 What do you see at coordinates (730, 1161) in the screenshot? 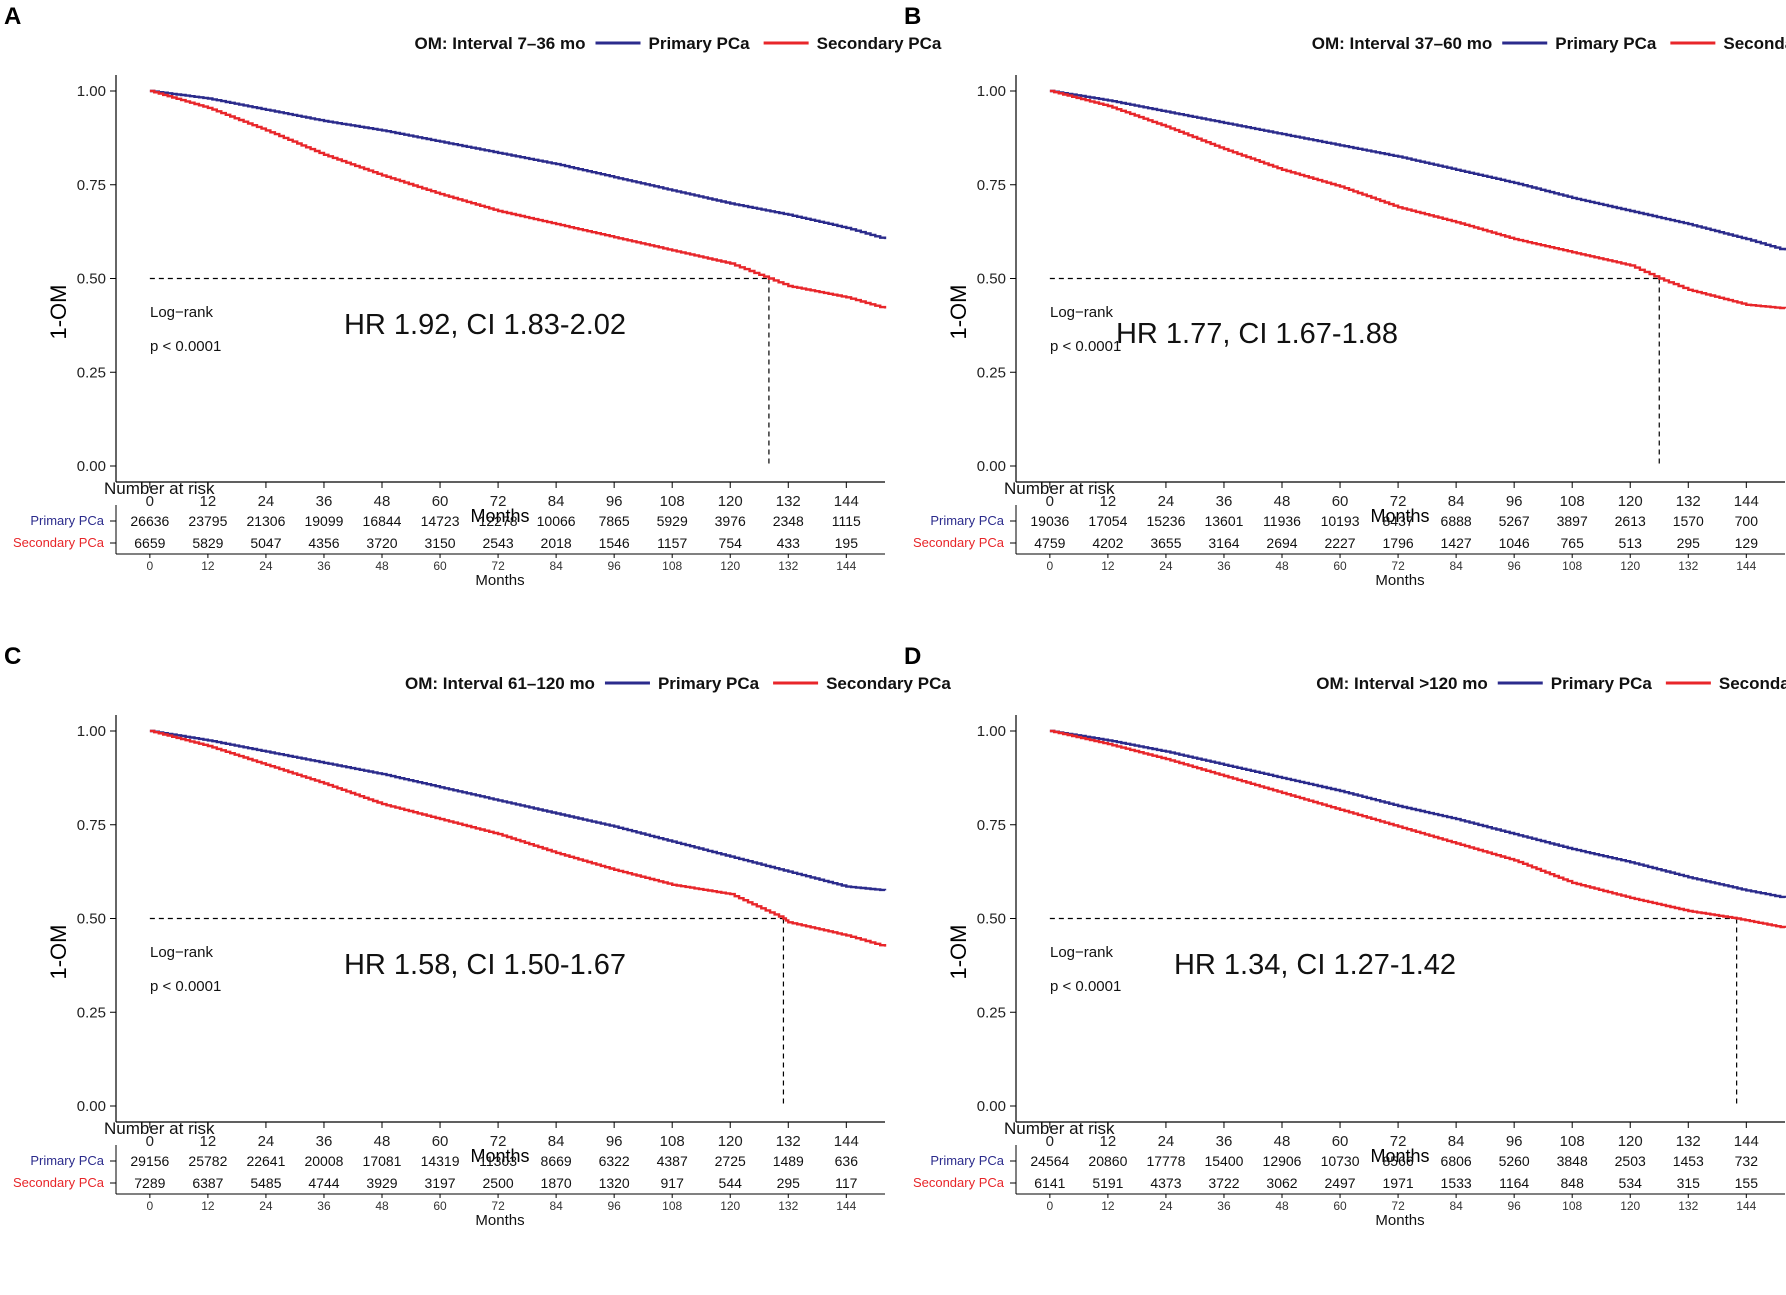
I see `risk-value: 2725` at bounding box center [730, 1161].